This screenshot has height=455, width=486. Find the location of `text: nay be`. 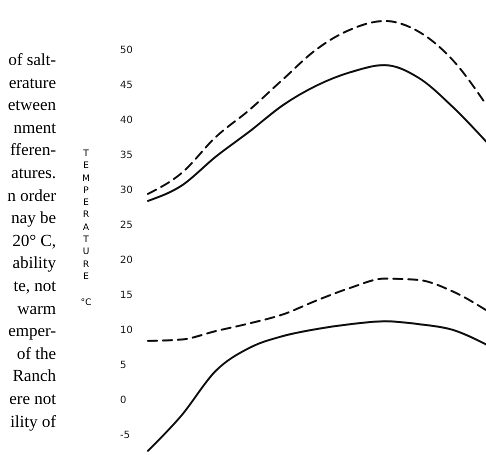

text: nay be is located at coordinates (33, 218).